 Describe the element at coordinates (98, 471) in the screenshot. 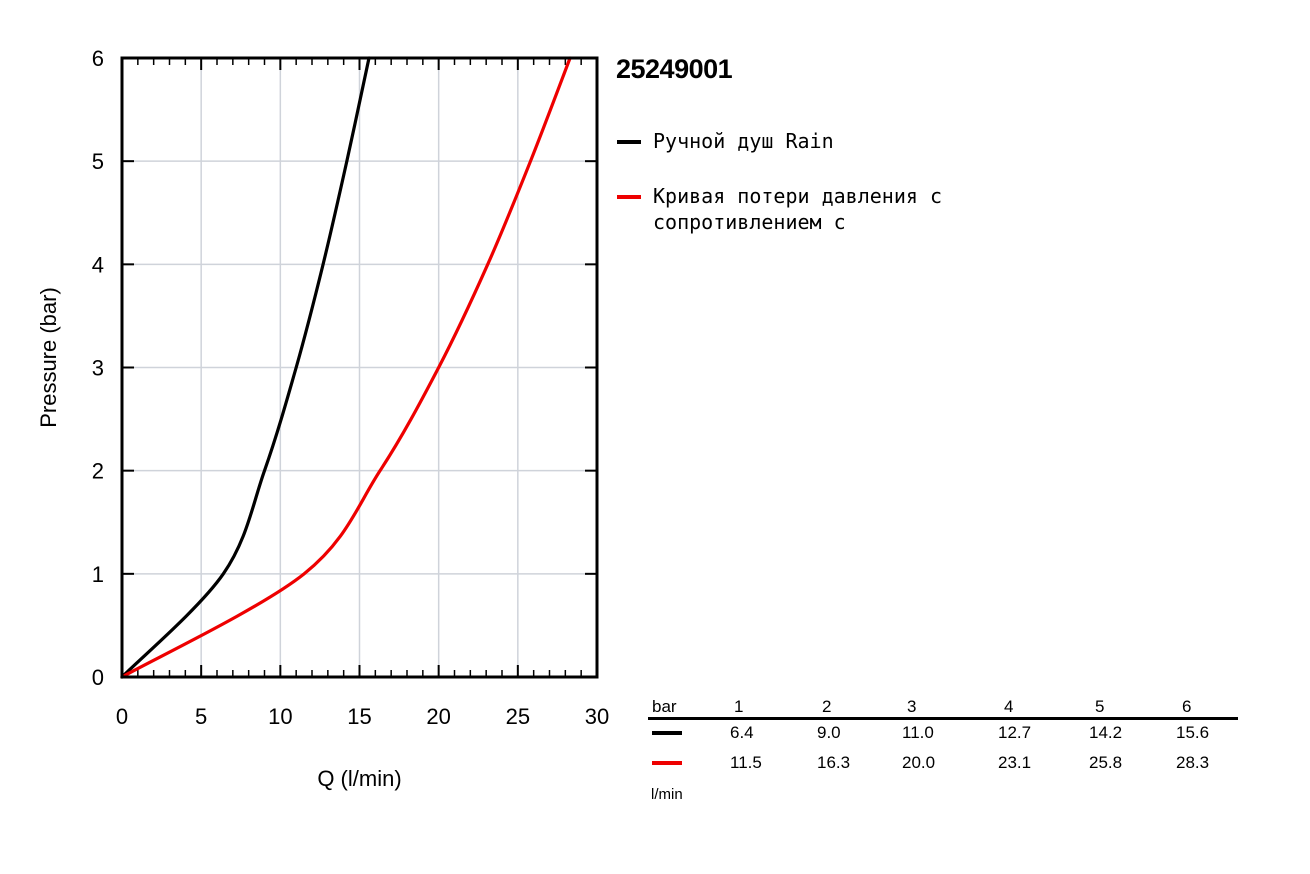

I see `y-tick-label: 2` at that location.